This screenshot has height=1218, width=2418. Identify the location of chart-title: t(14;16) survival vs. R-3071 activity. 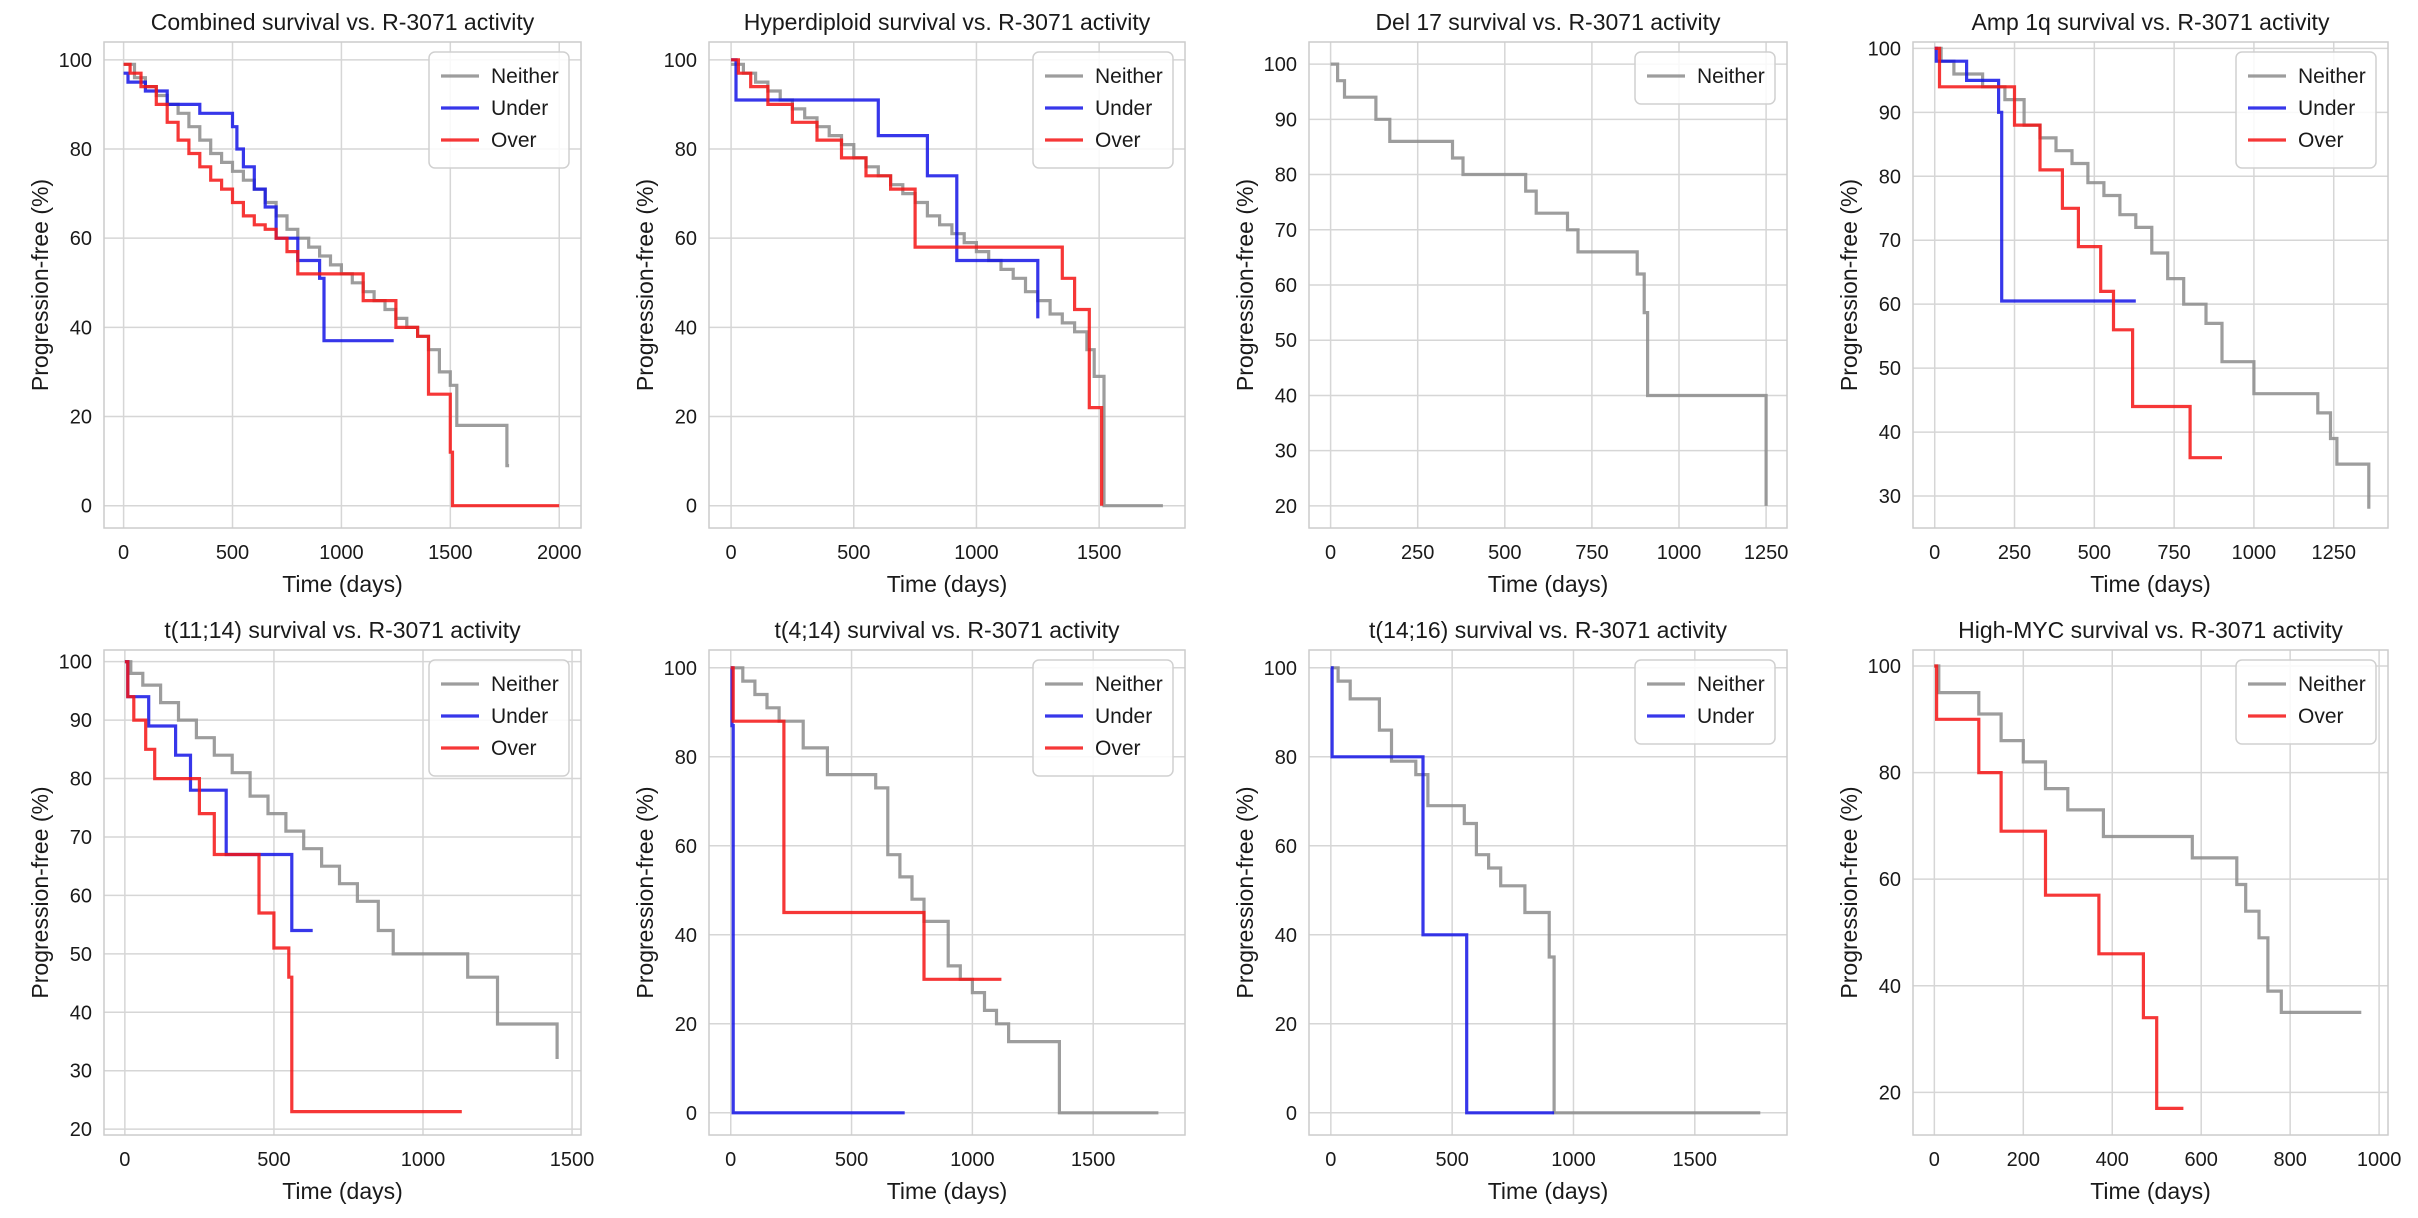
(1548, 630).